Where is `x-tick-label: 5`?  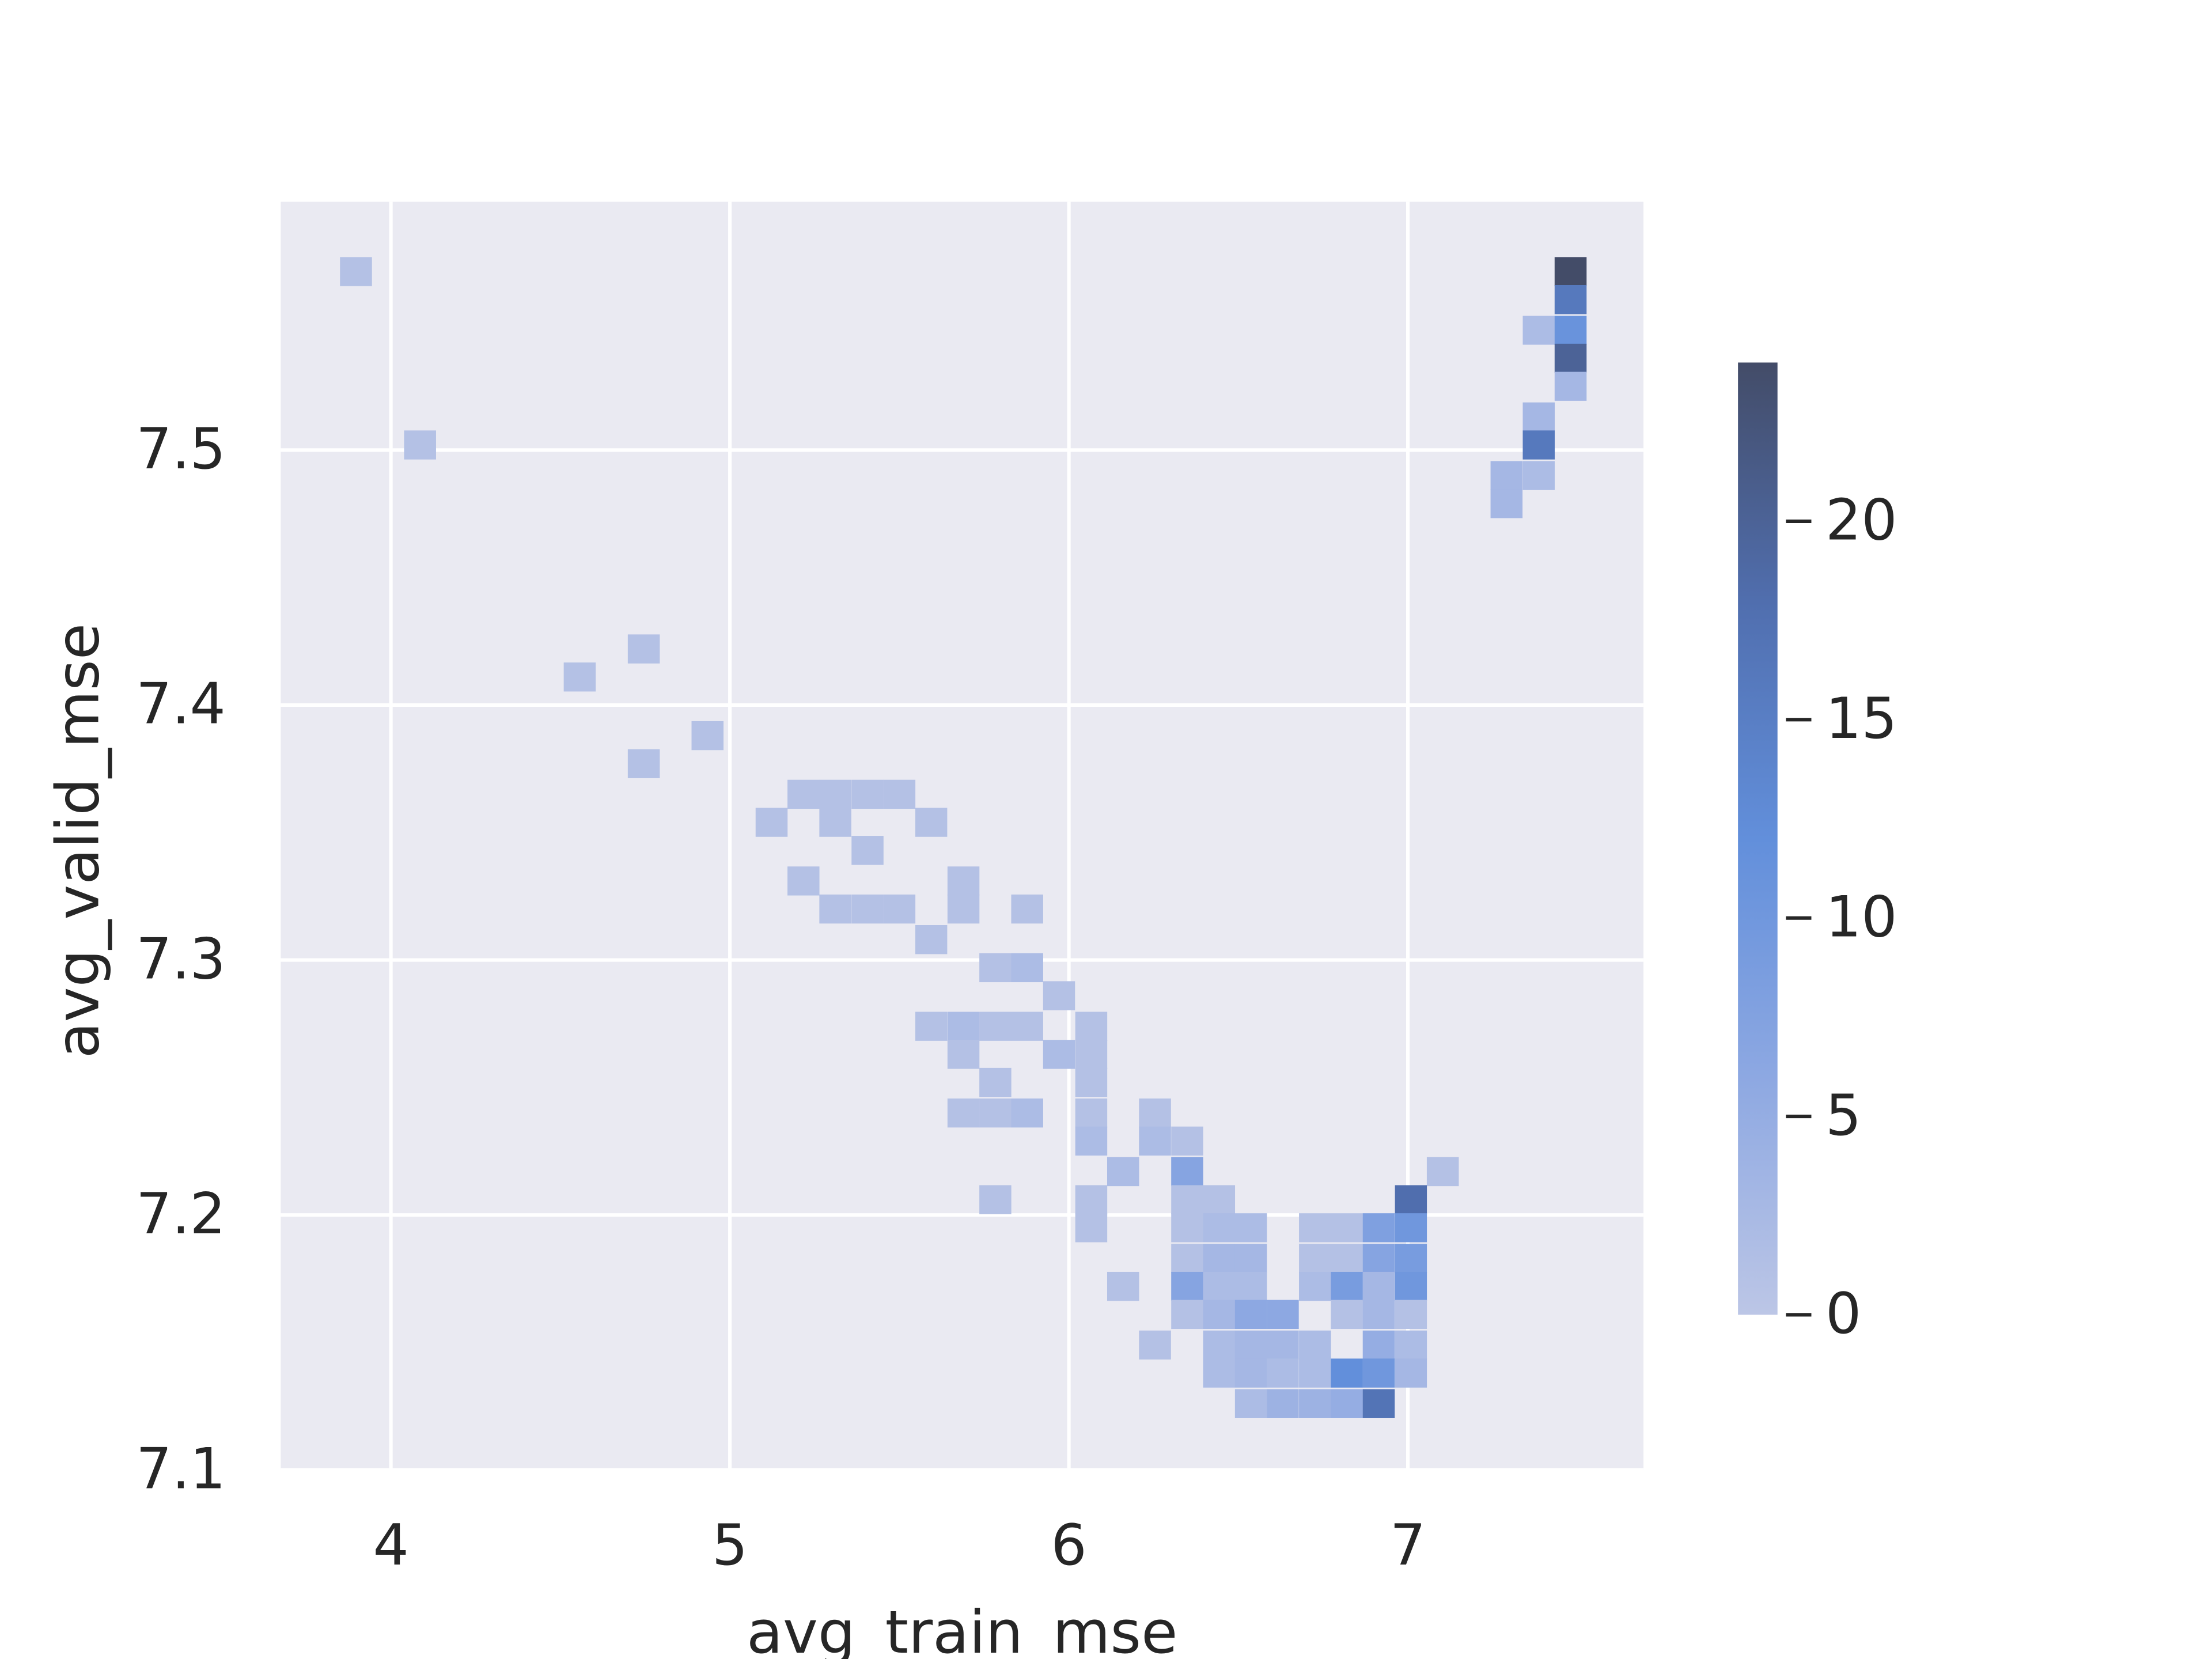 x-tick-label: 5 is located at coordinates (730, 1545).